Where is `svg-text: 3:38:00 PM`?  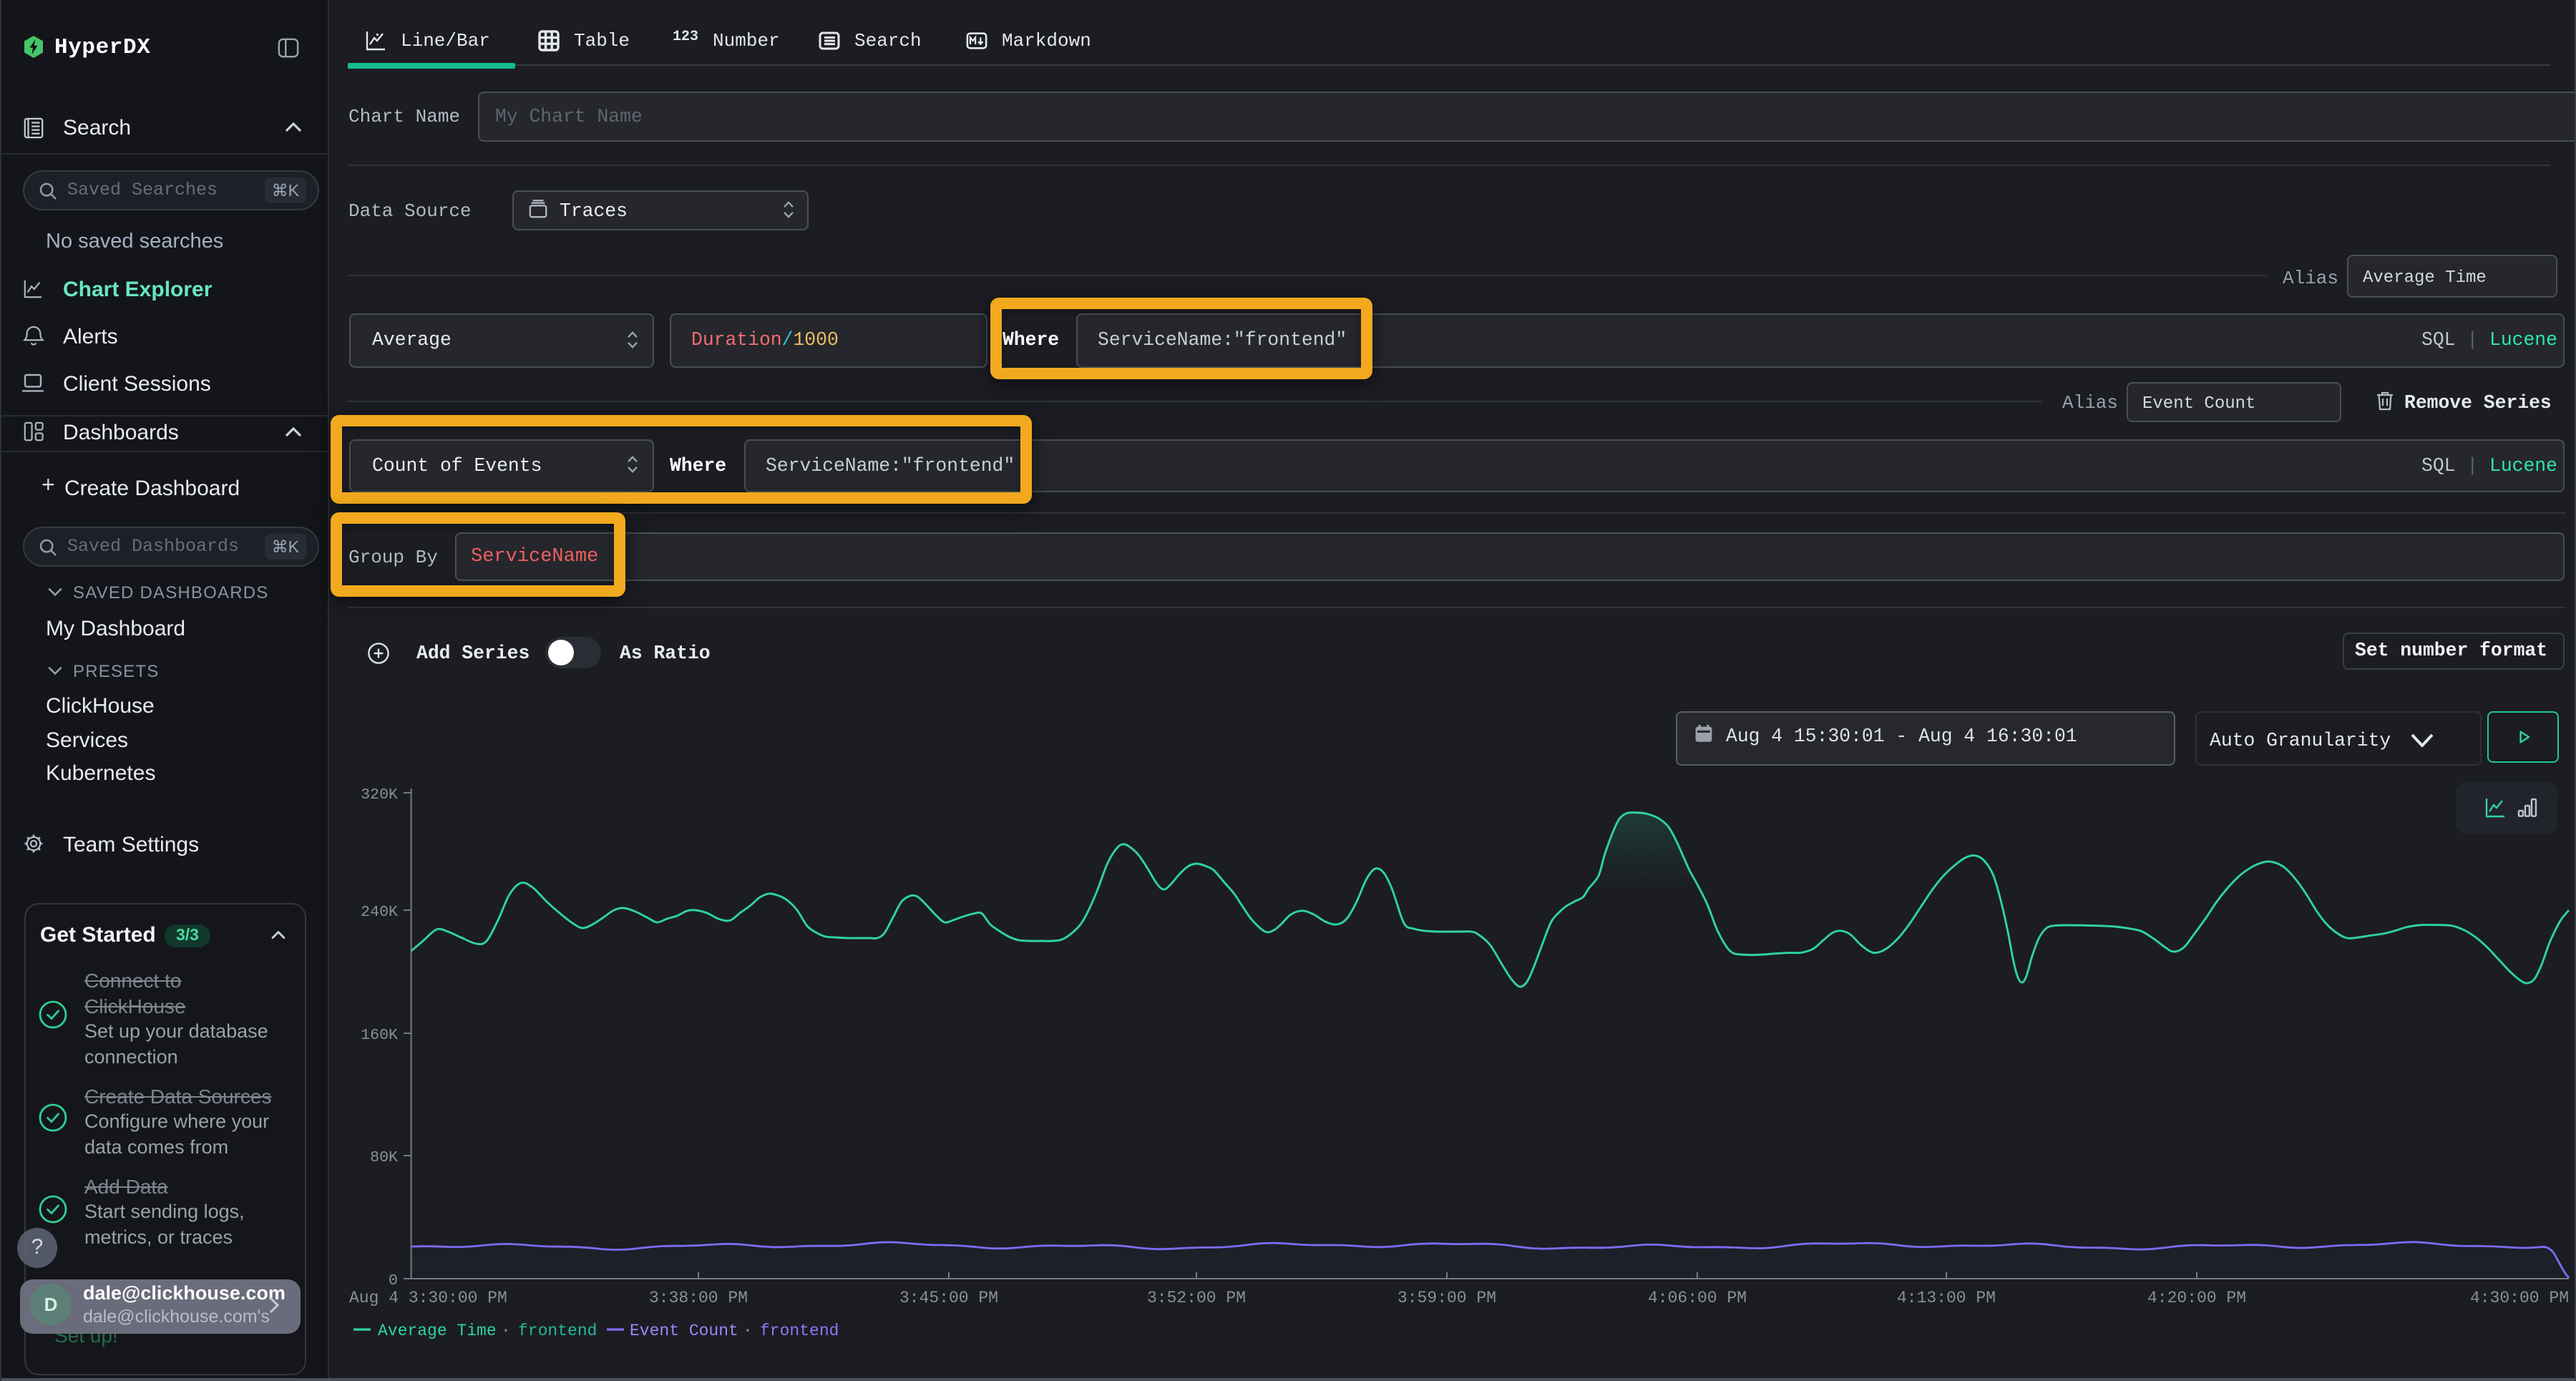
svg-text: 3:38:00 PM is located at coordinates (698, 1298).